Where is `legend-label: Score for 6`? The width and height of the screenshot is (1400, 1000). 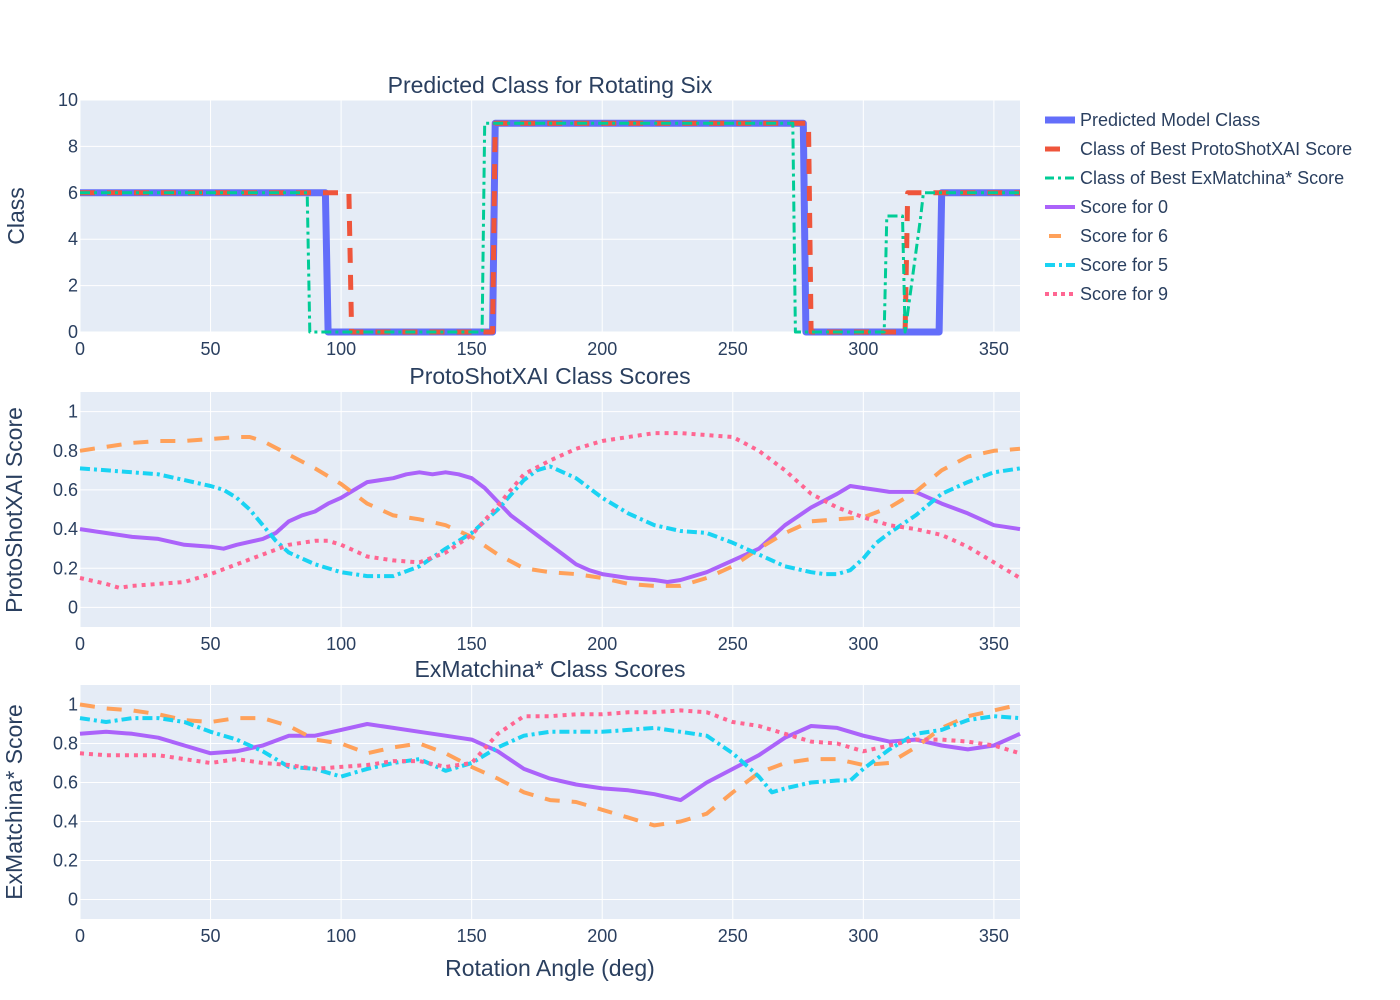
legend-label: Score for 6 is located at coordinates (1124, 236).